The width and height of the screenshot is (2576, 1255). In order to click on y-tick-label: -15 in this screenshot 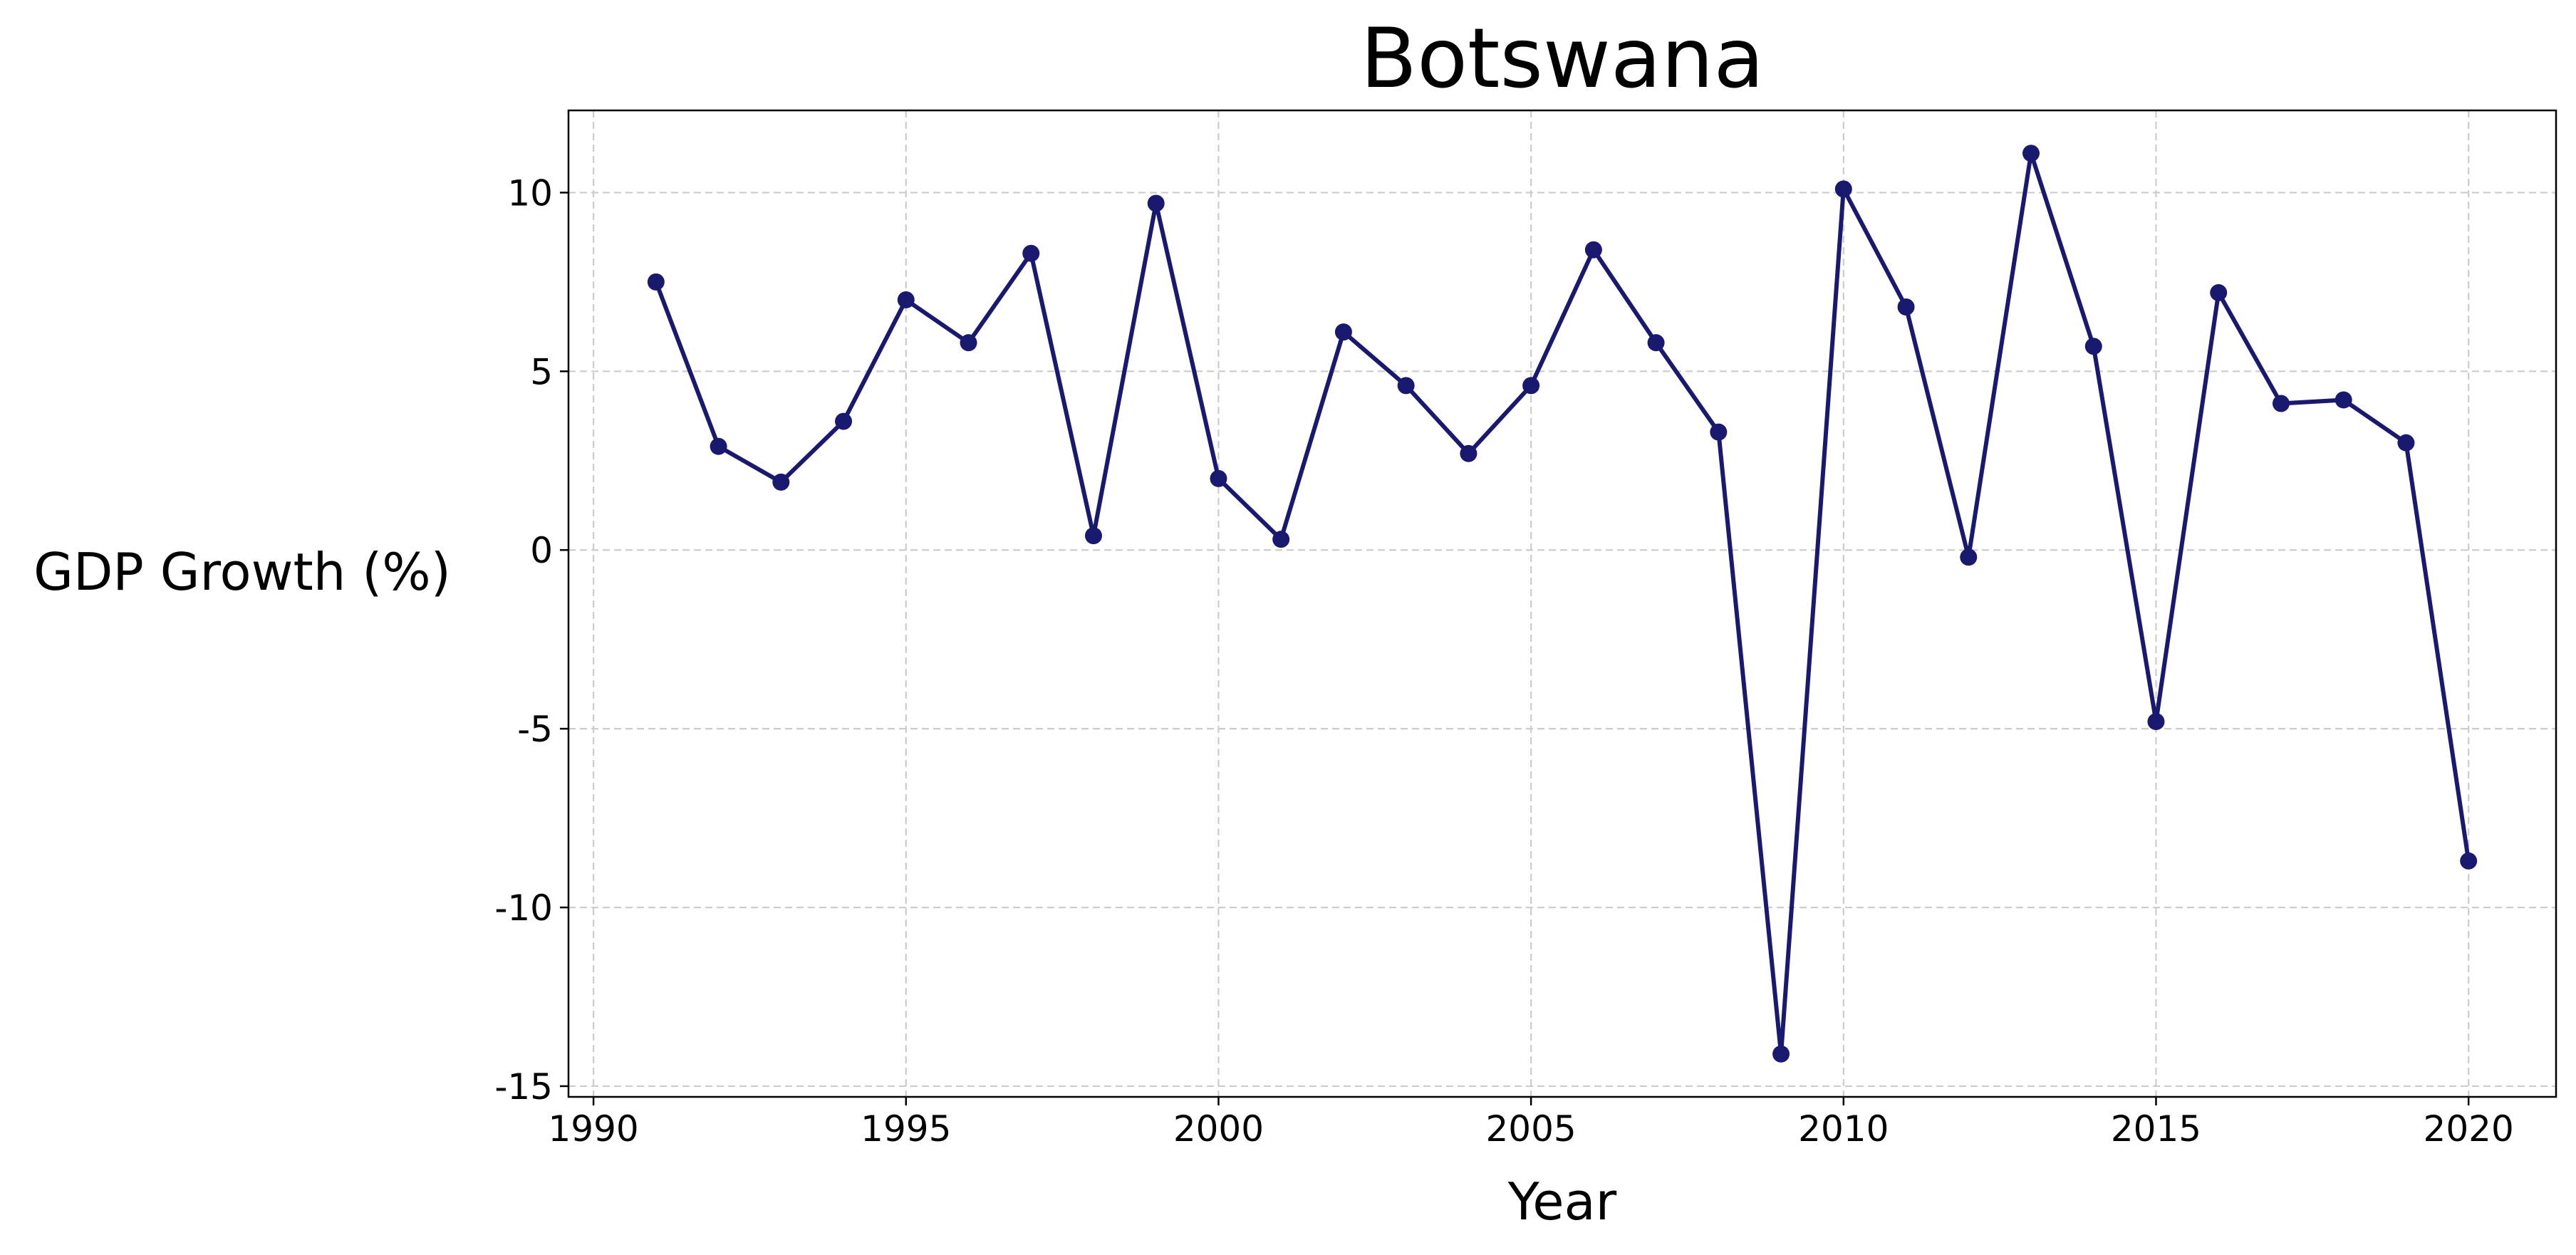, I will do `click(523, 1087)`.